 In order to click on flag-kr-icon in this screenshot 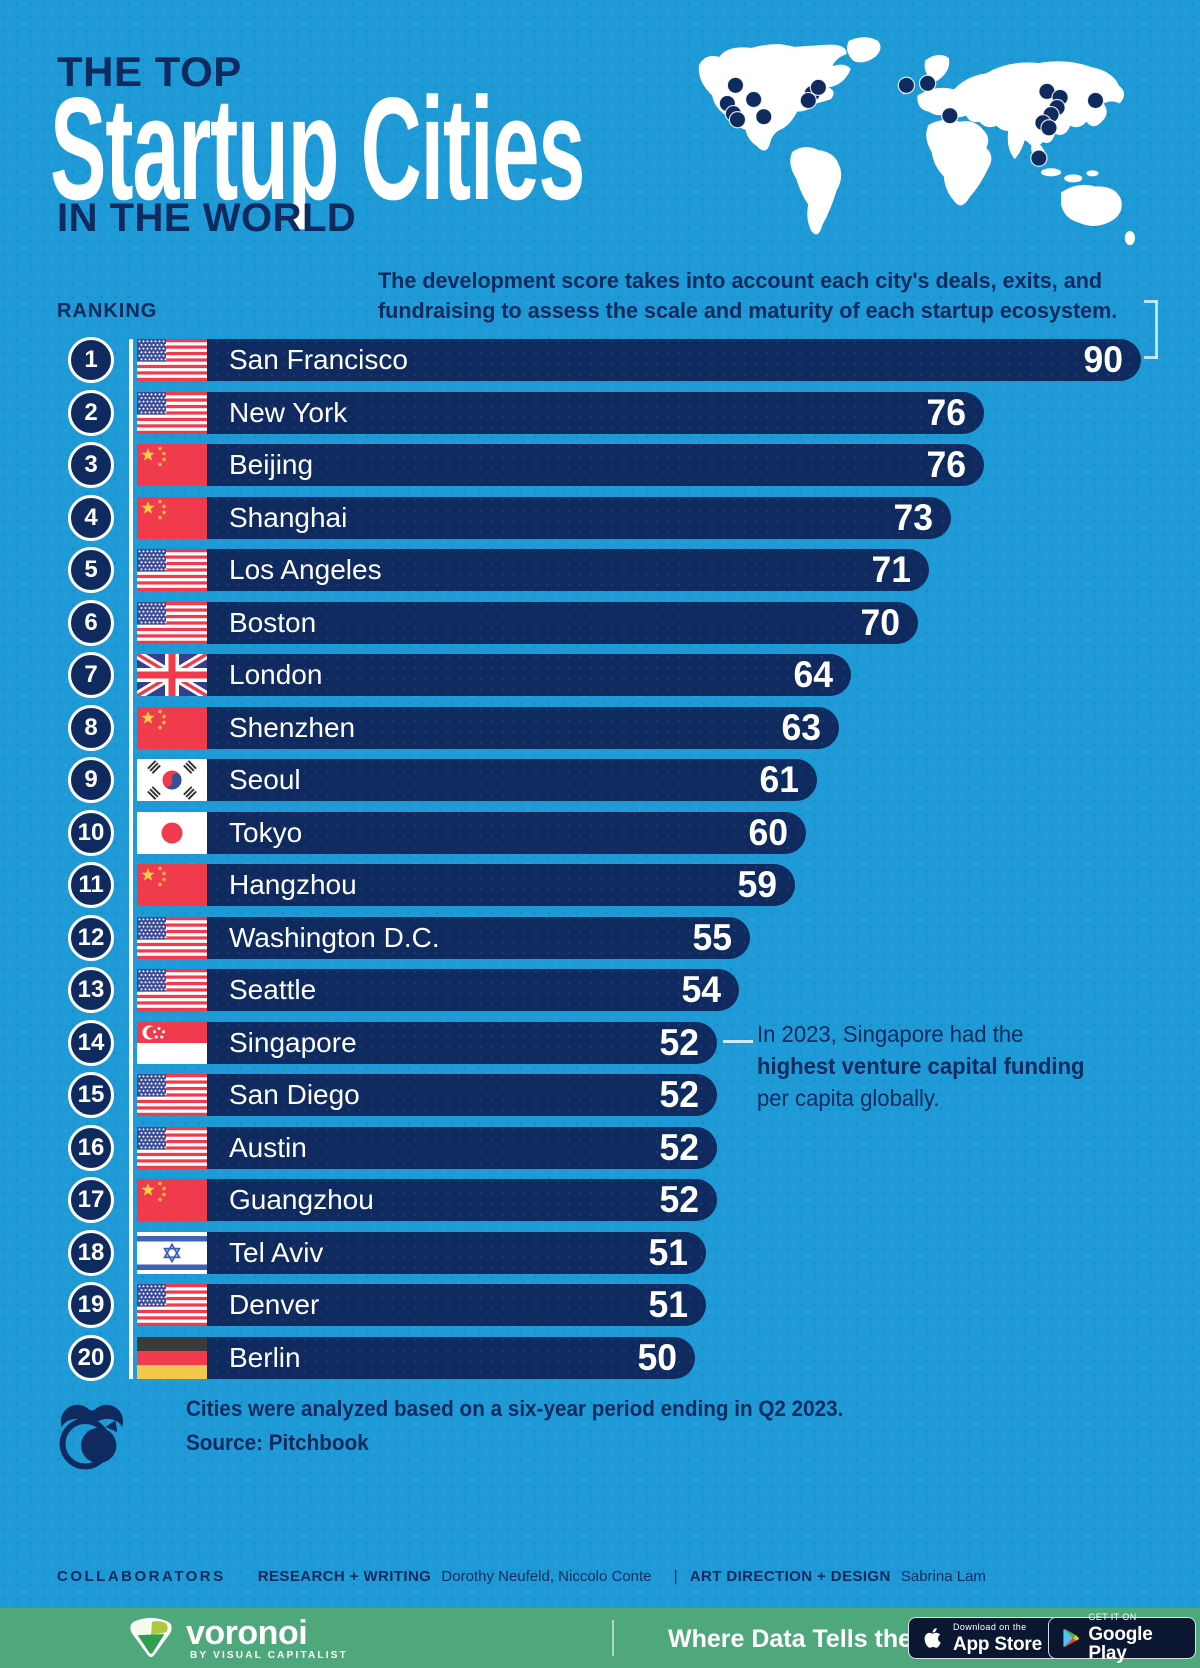, I will do `click(172, 780)`.